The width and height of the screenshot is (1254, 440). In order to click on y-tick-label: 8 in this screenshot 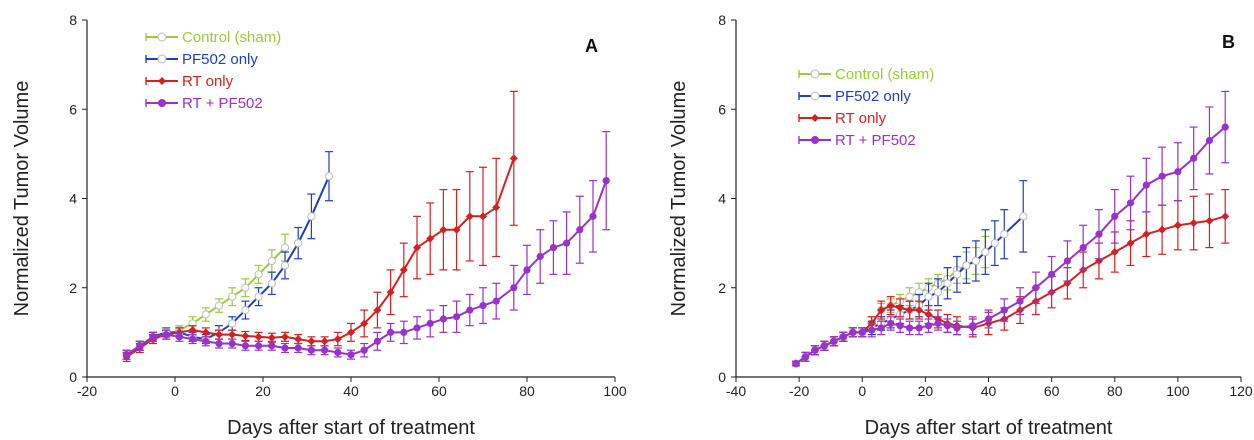, I will do `click(722, 20)`.